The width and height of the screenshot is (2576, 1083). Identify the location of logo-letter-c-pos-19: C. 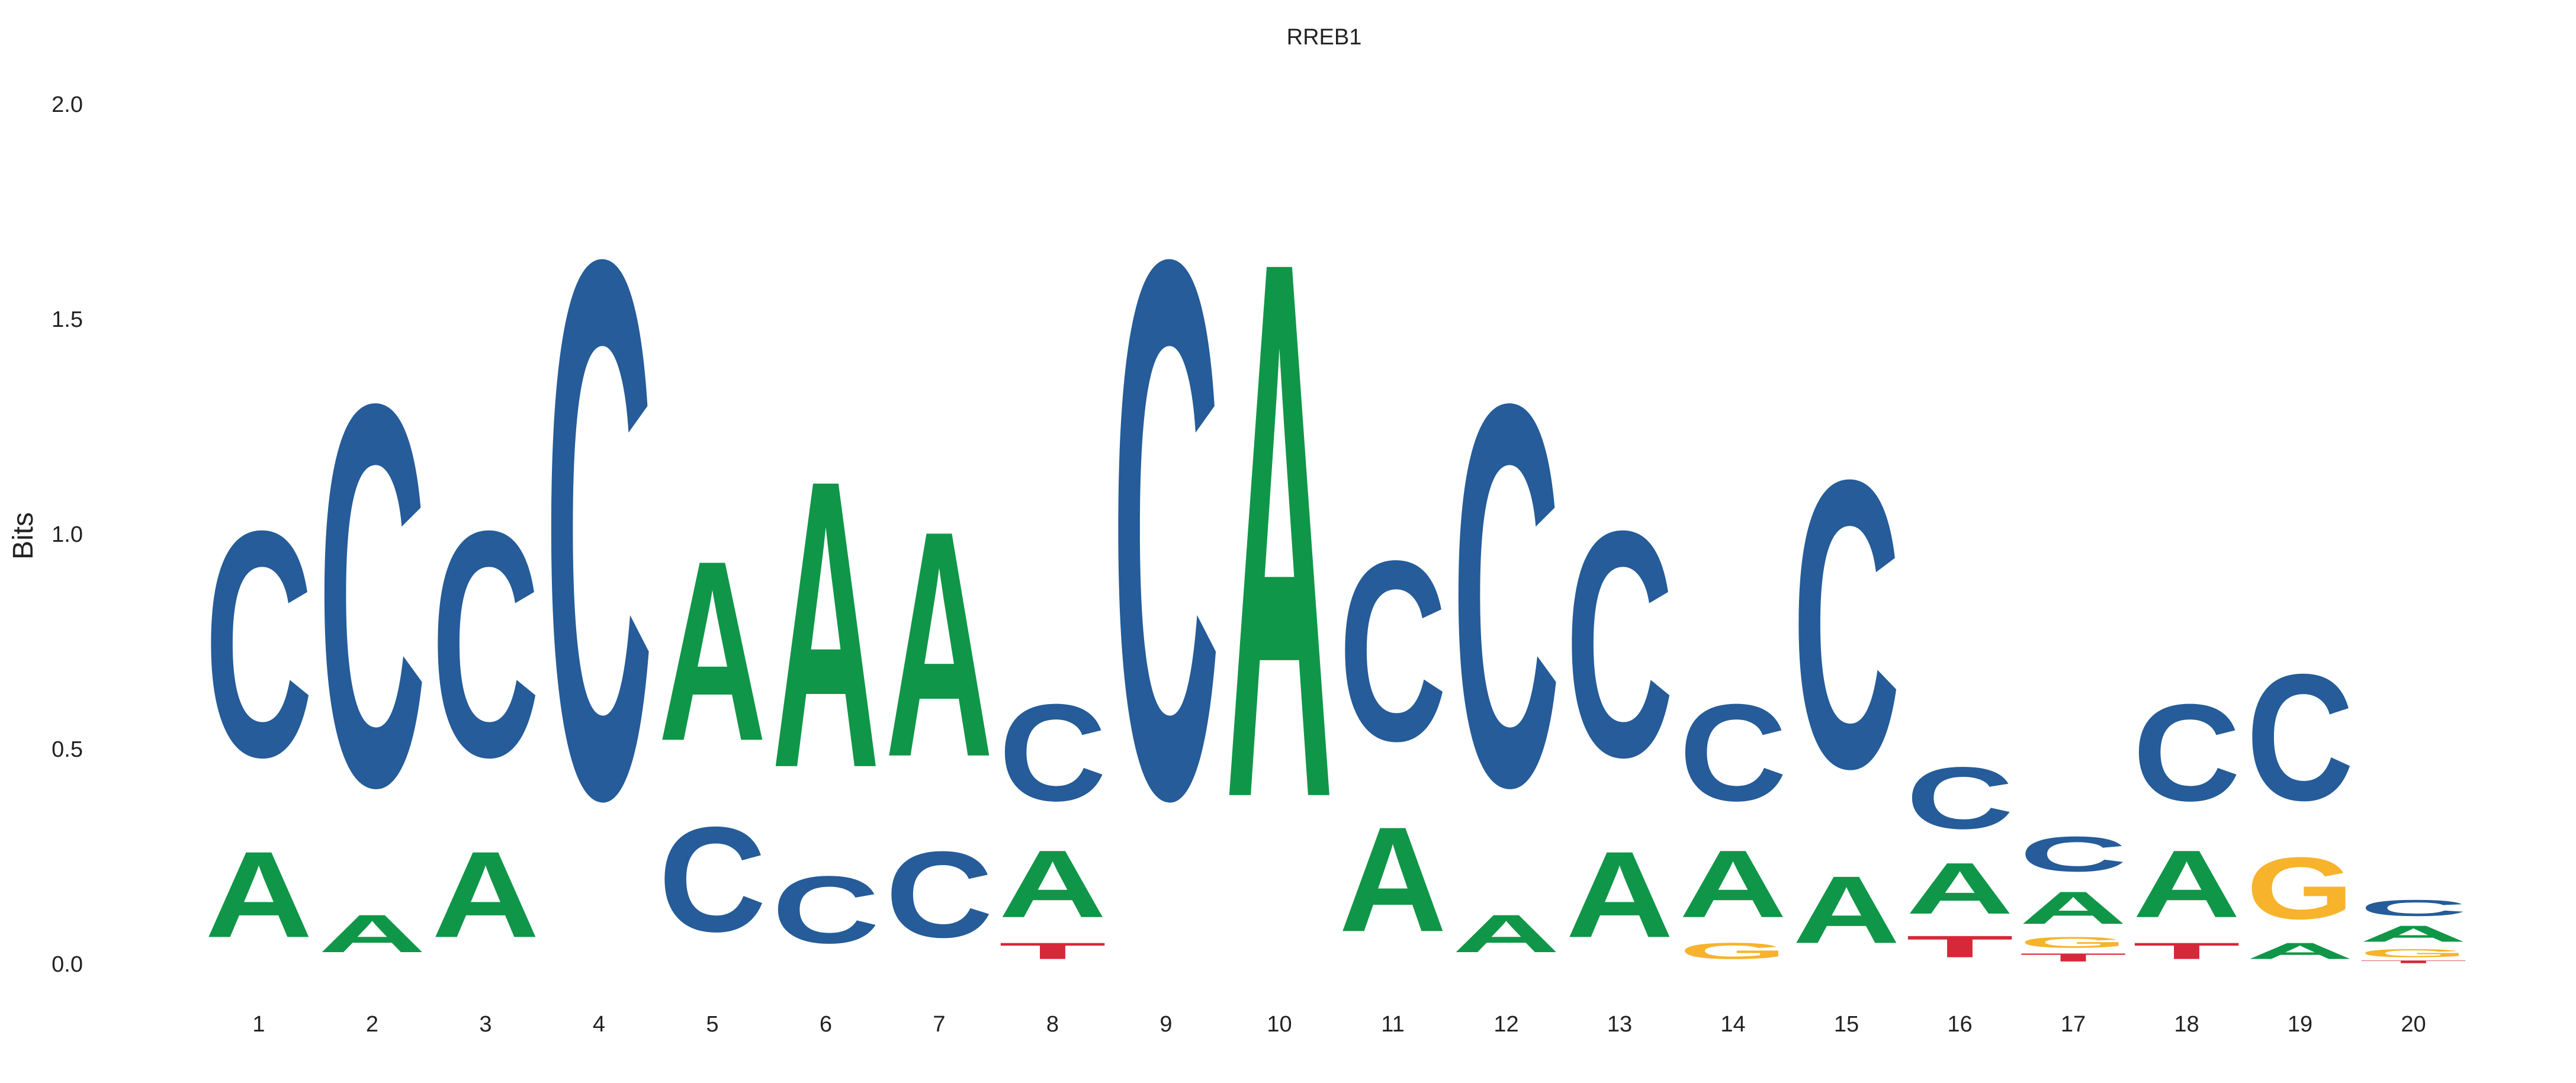
(2300, 738).